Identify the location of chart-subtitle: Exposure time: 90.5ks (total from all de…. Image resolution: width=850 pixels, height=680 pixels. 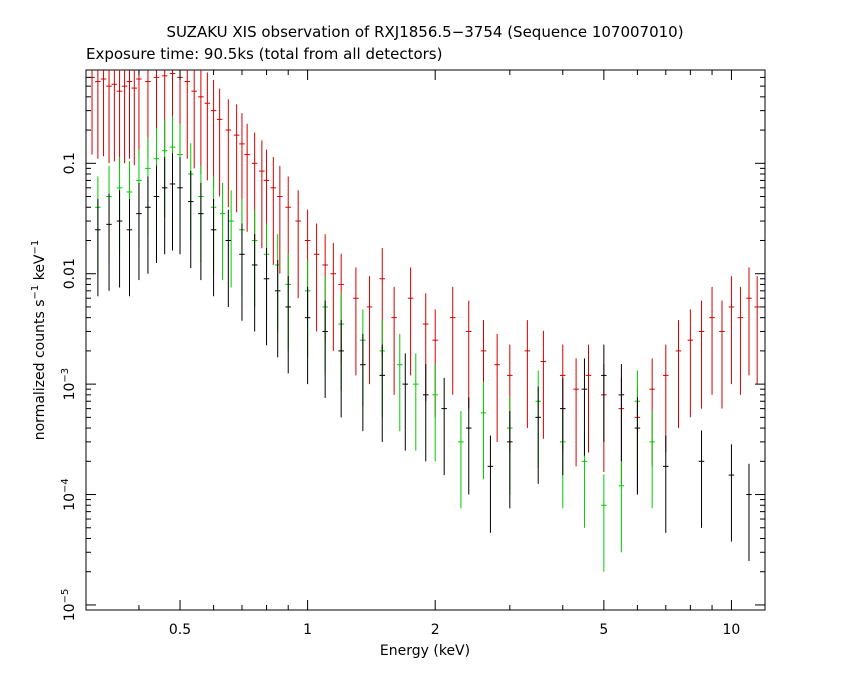
(264, 54).